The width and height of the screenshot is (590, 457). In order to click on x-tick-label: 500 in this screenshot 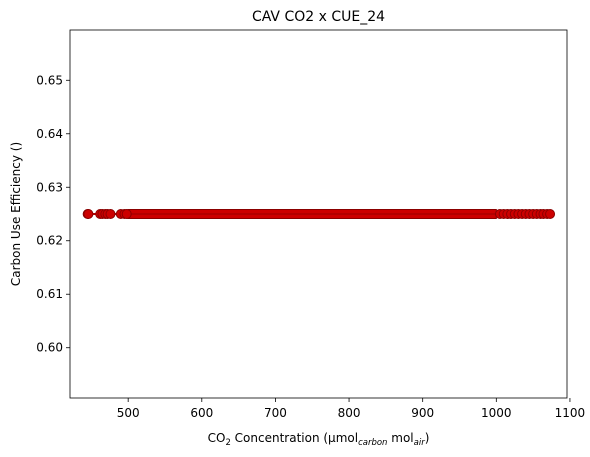, I will do `click(128, 413)`.